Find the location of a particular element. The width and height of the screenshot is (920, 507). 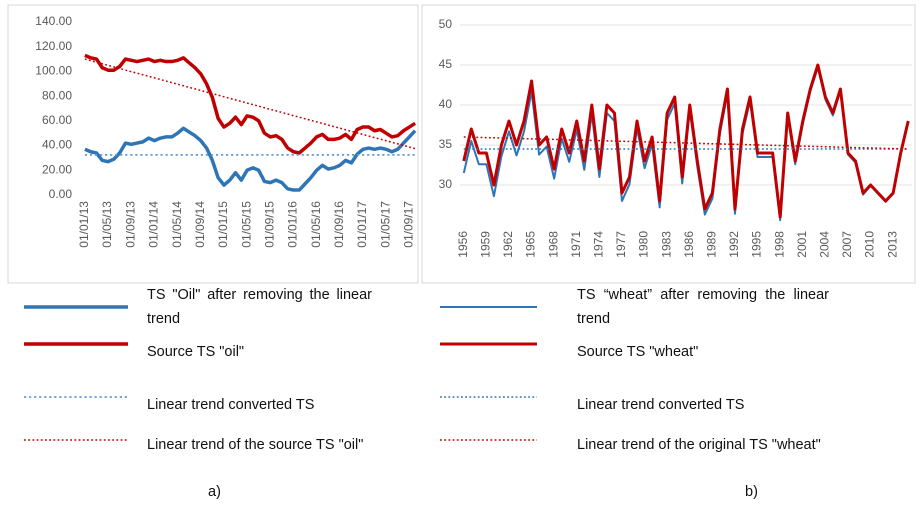

x-tick-label: 1962 is located at coordinates (508, 244).